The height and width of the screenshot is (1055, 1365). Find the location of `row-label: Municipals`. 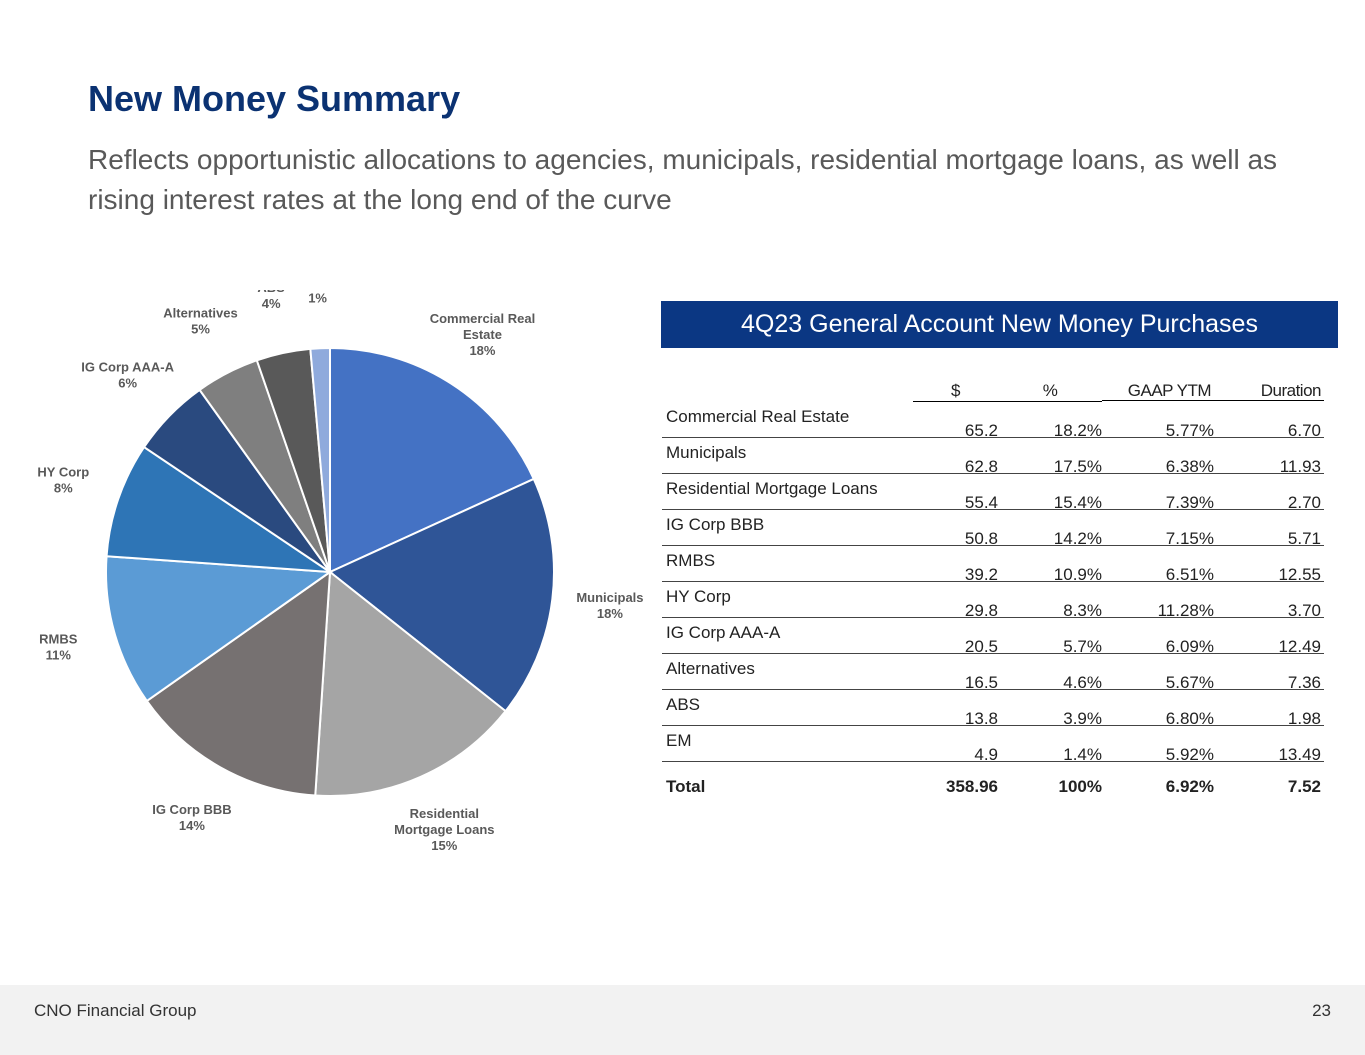

row-label: Municipals is located at coordinates (706, 452).